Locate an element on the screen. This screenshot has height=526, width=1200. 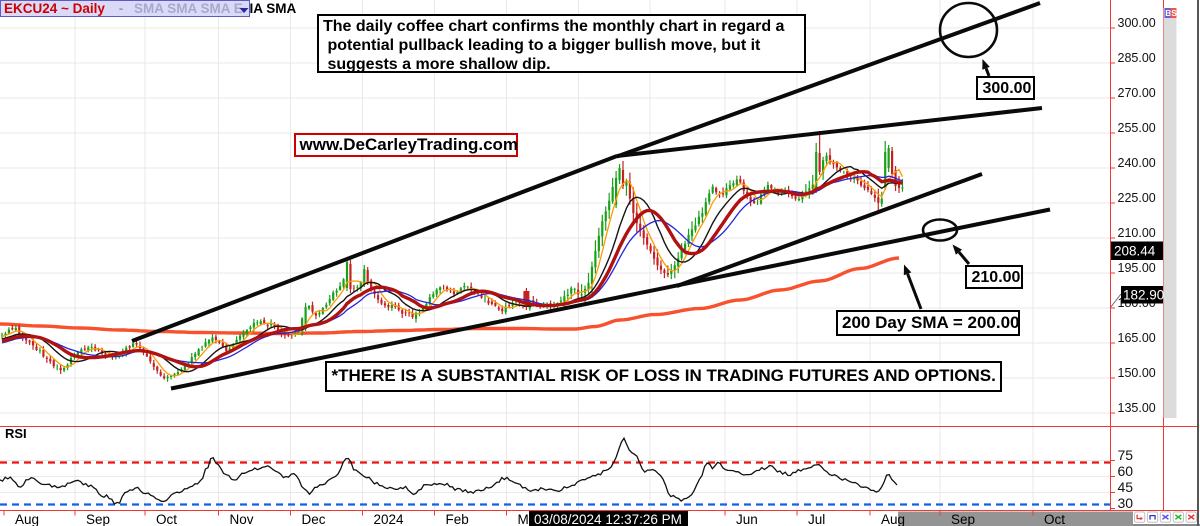
svg-text: SMA SMA SMA E is located at coordinates (188, 8).